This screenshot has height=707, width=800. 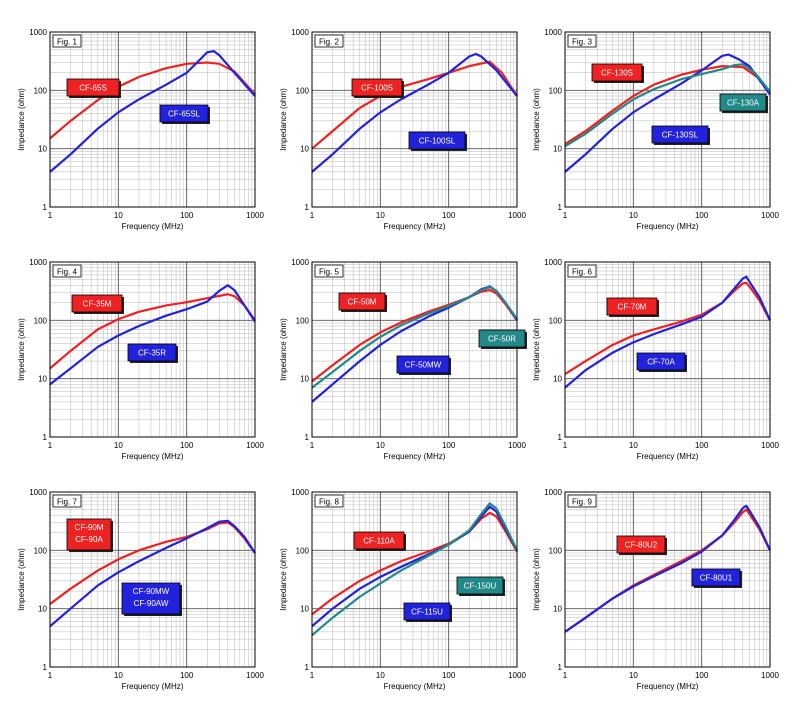 I want to click on fig-label: Fig. 3, so click(x=582, y=42).